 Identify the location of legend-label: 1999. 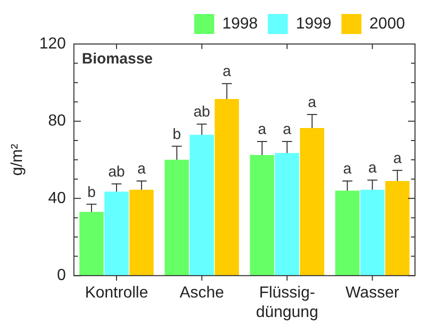
(314, 23).